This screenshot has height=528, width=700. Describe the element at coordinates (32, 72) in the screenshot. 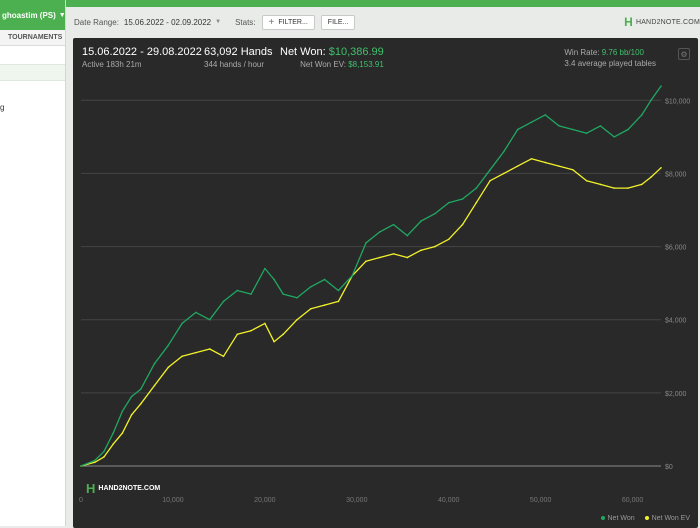

I see `sidebar-selected-row` at that location.